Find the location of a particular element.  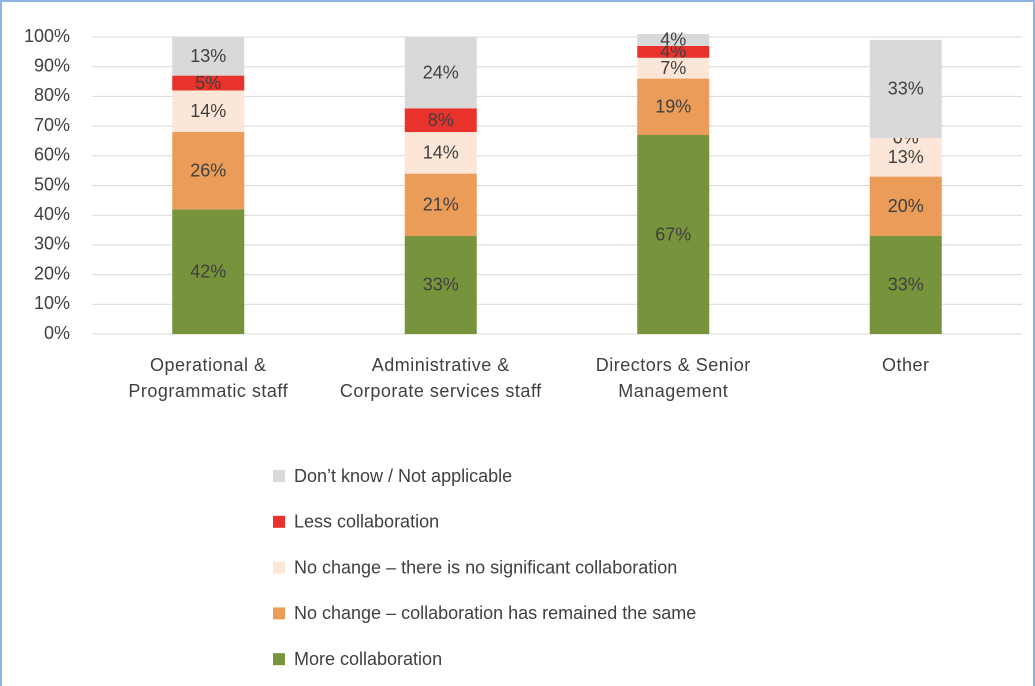

y-tick-label: 70% is located at coordinates (52, 125).